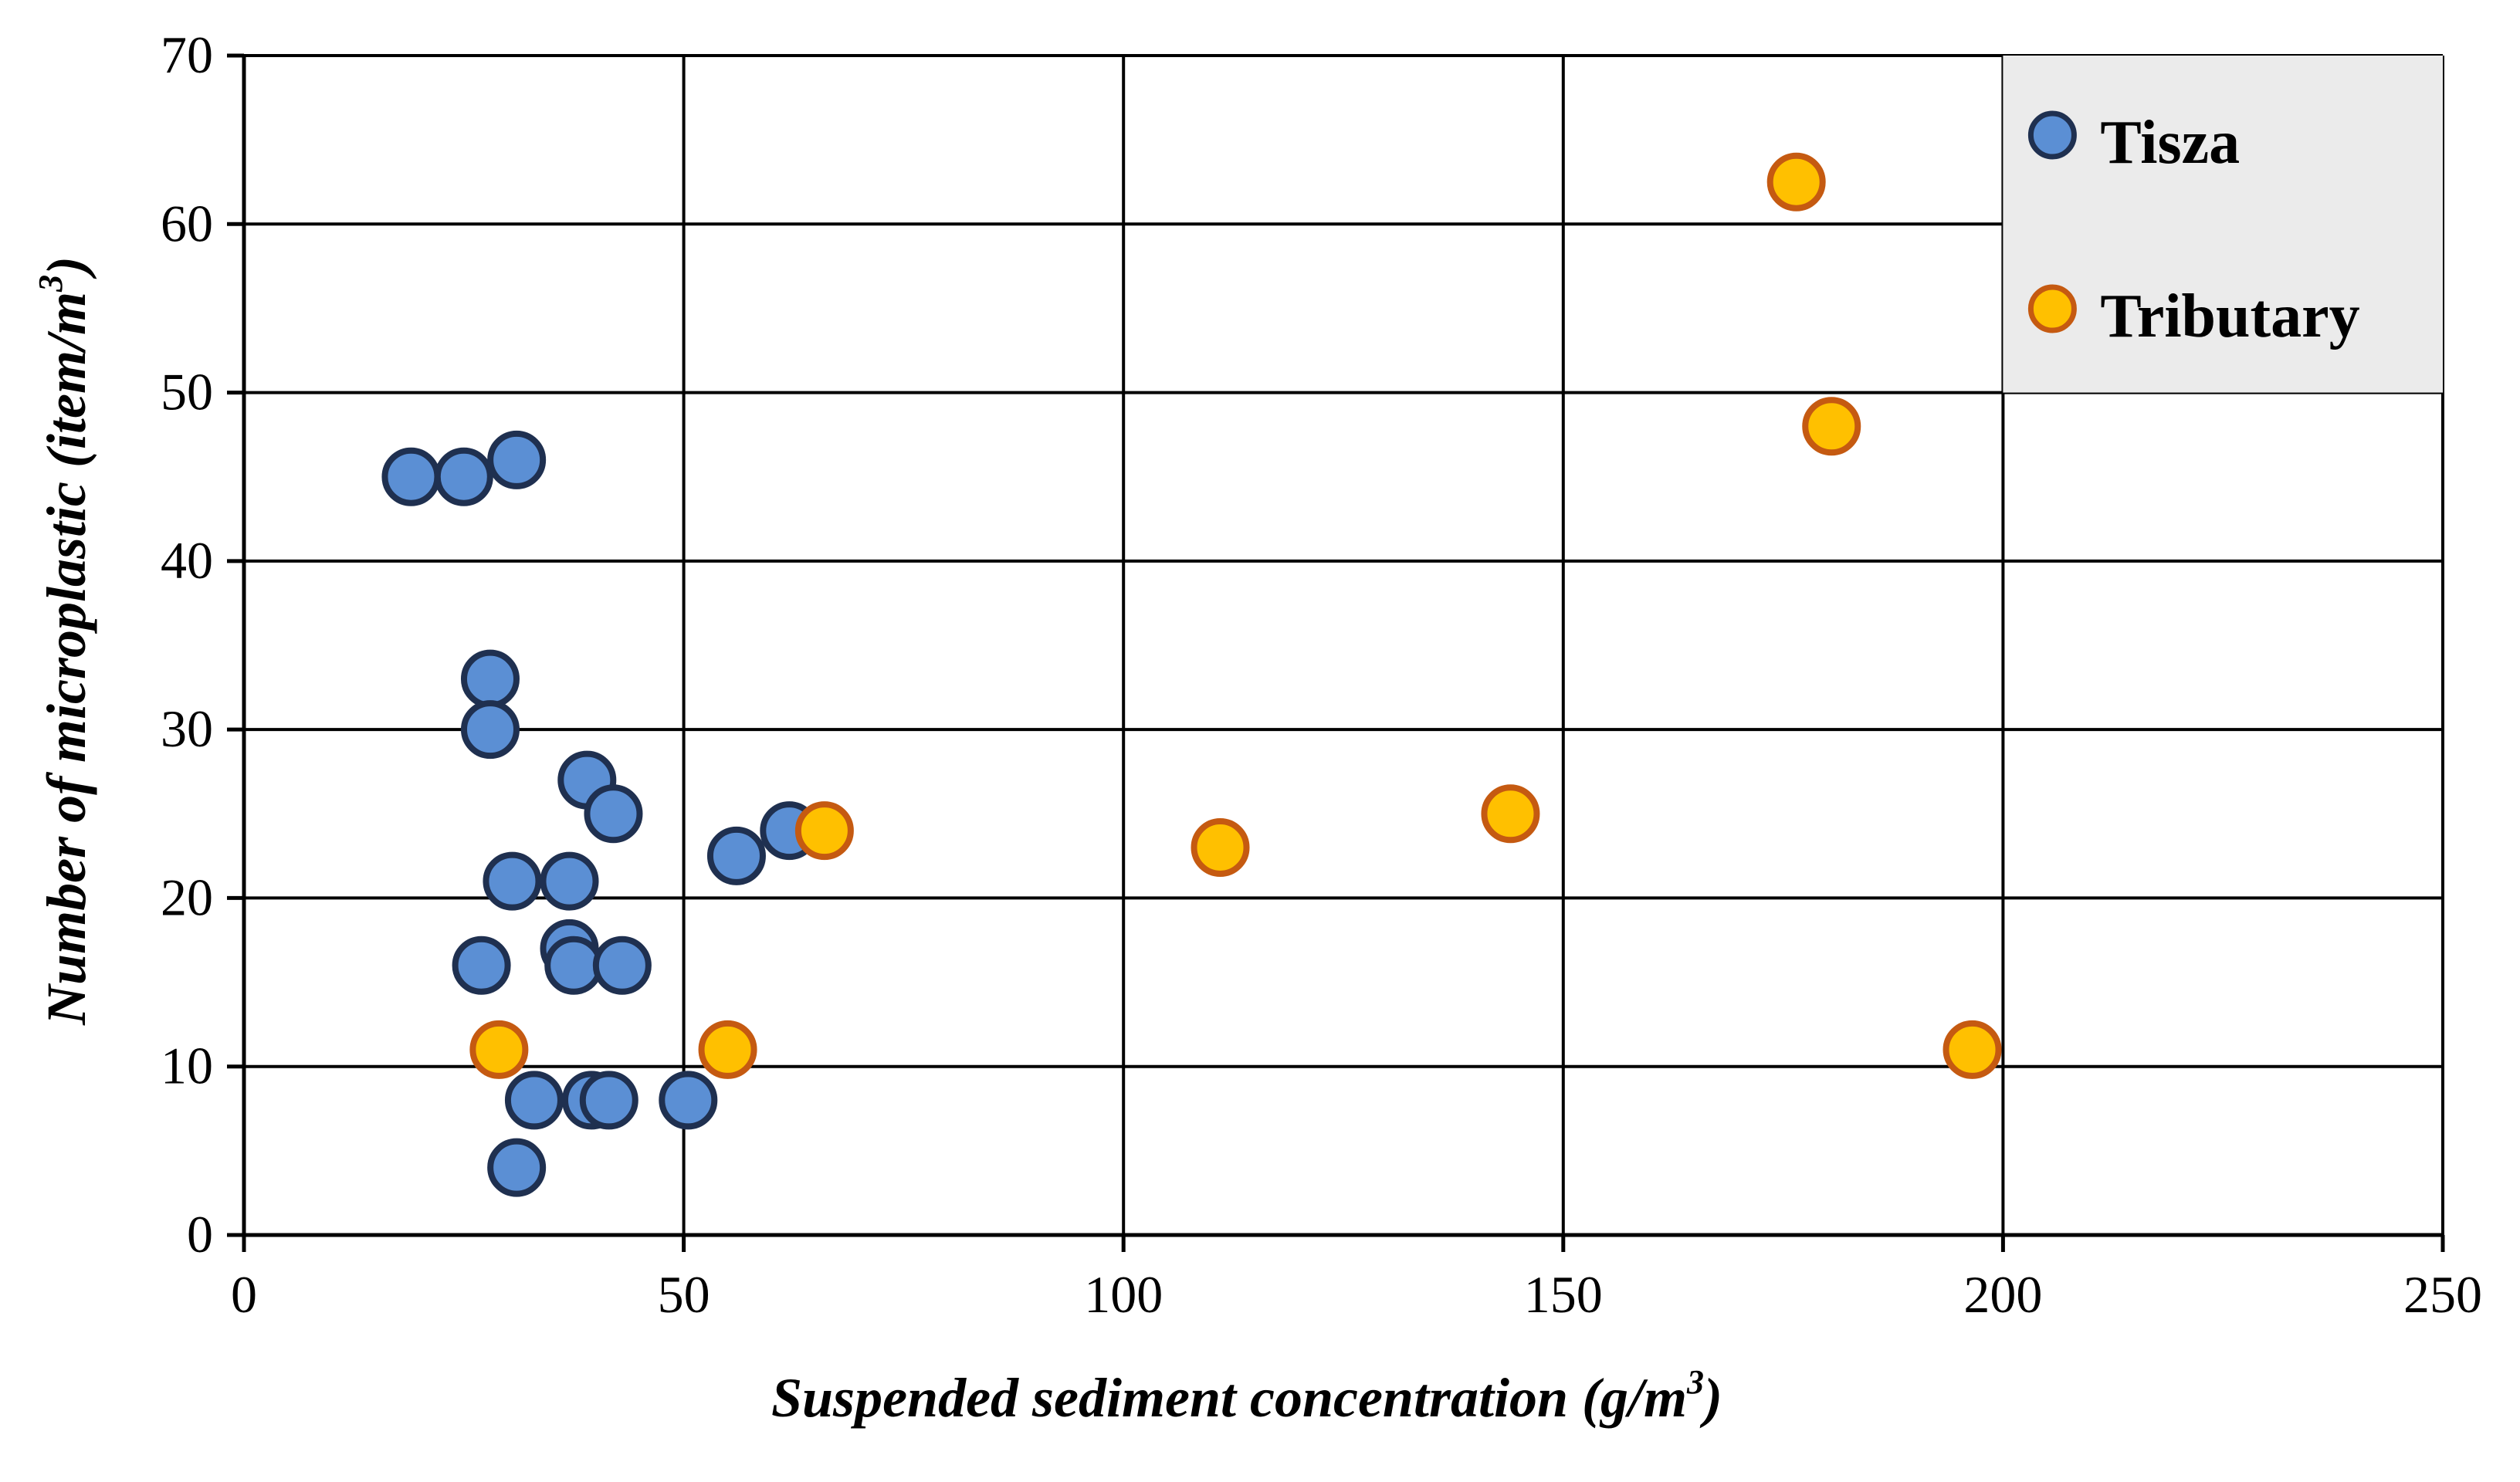 This screenshot has width=2520, height=1482. Describe the element at coordinates (1123, 1294) in the screenshot. I see `x-tick-label-100: 100` at that location.